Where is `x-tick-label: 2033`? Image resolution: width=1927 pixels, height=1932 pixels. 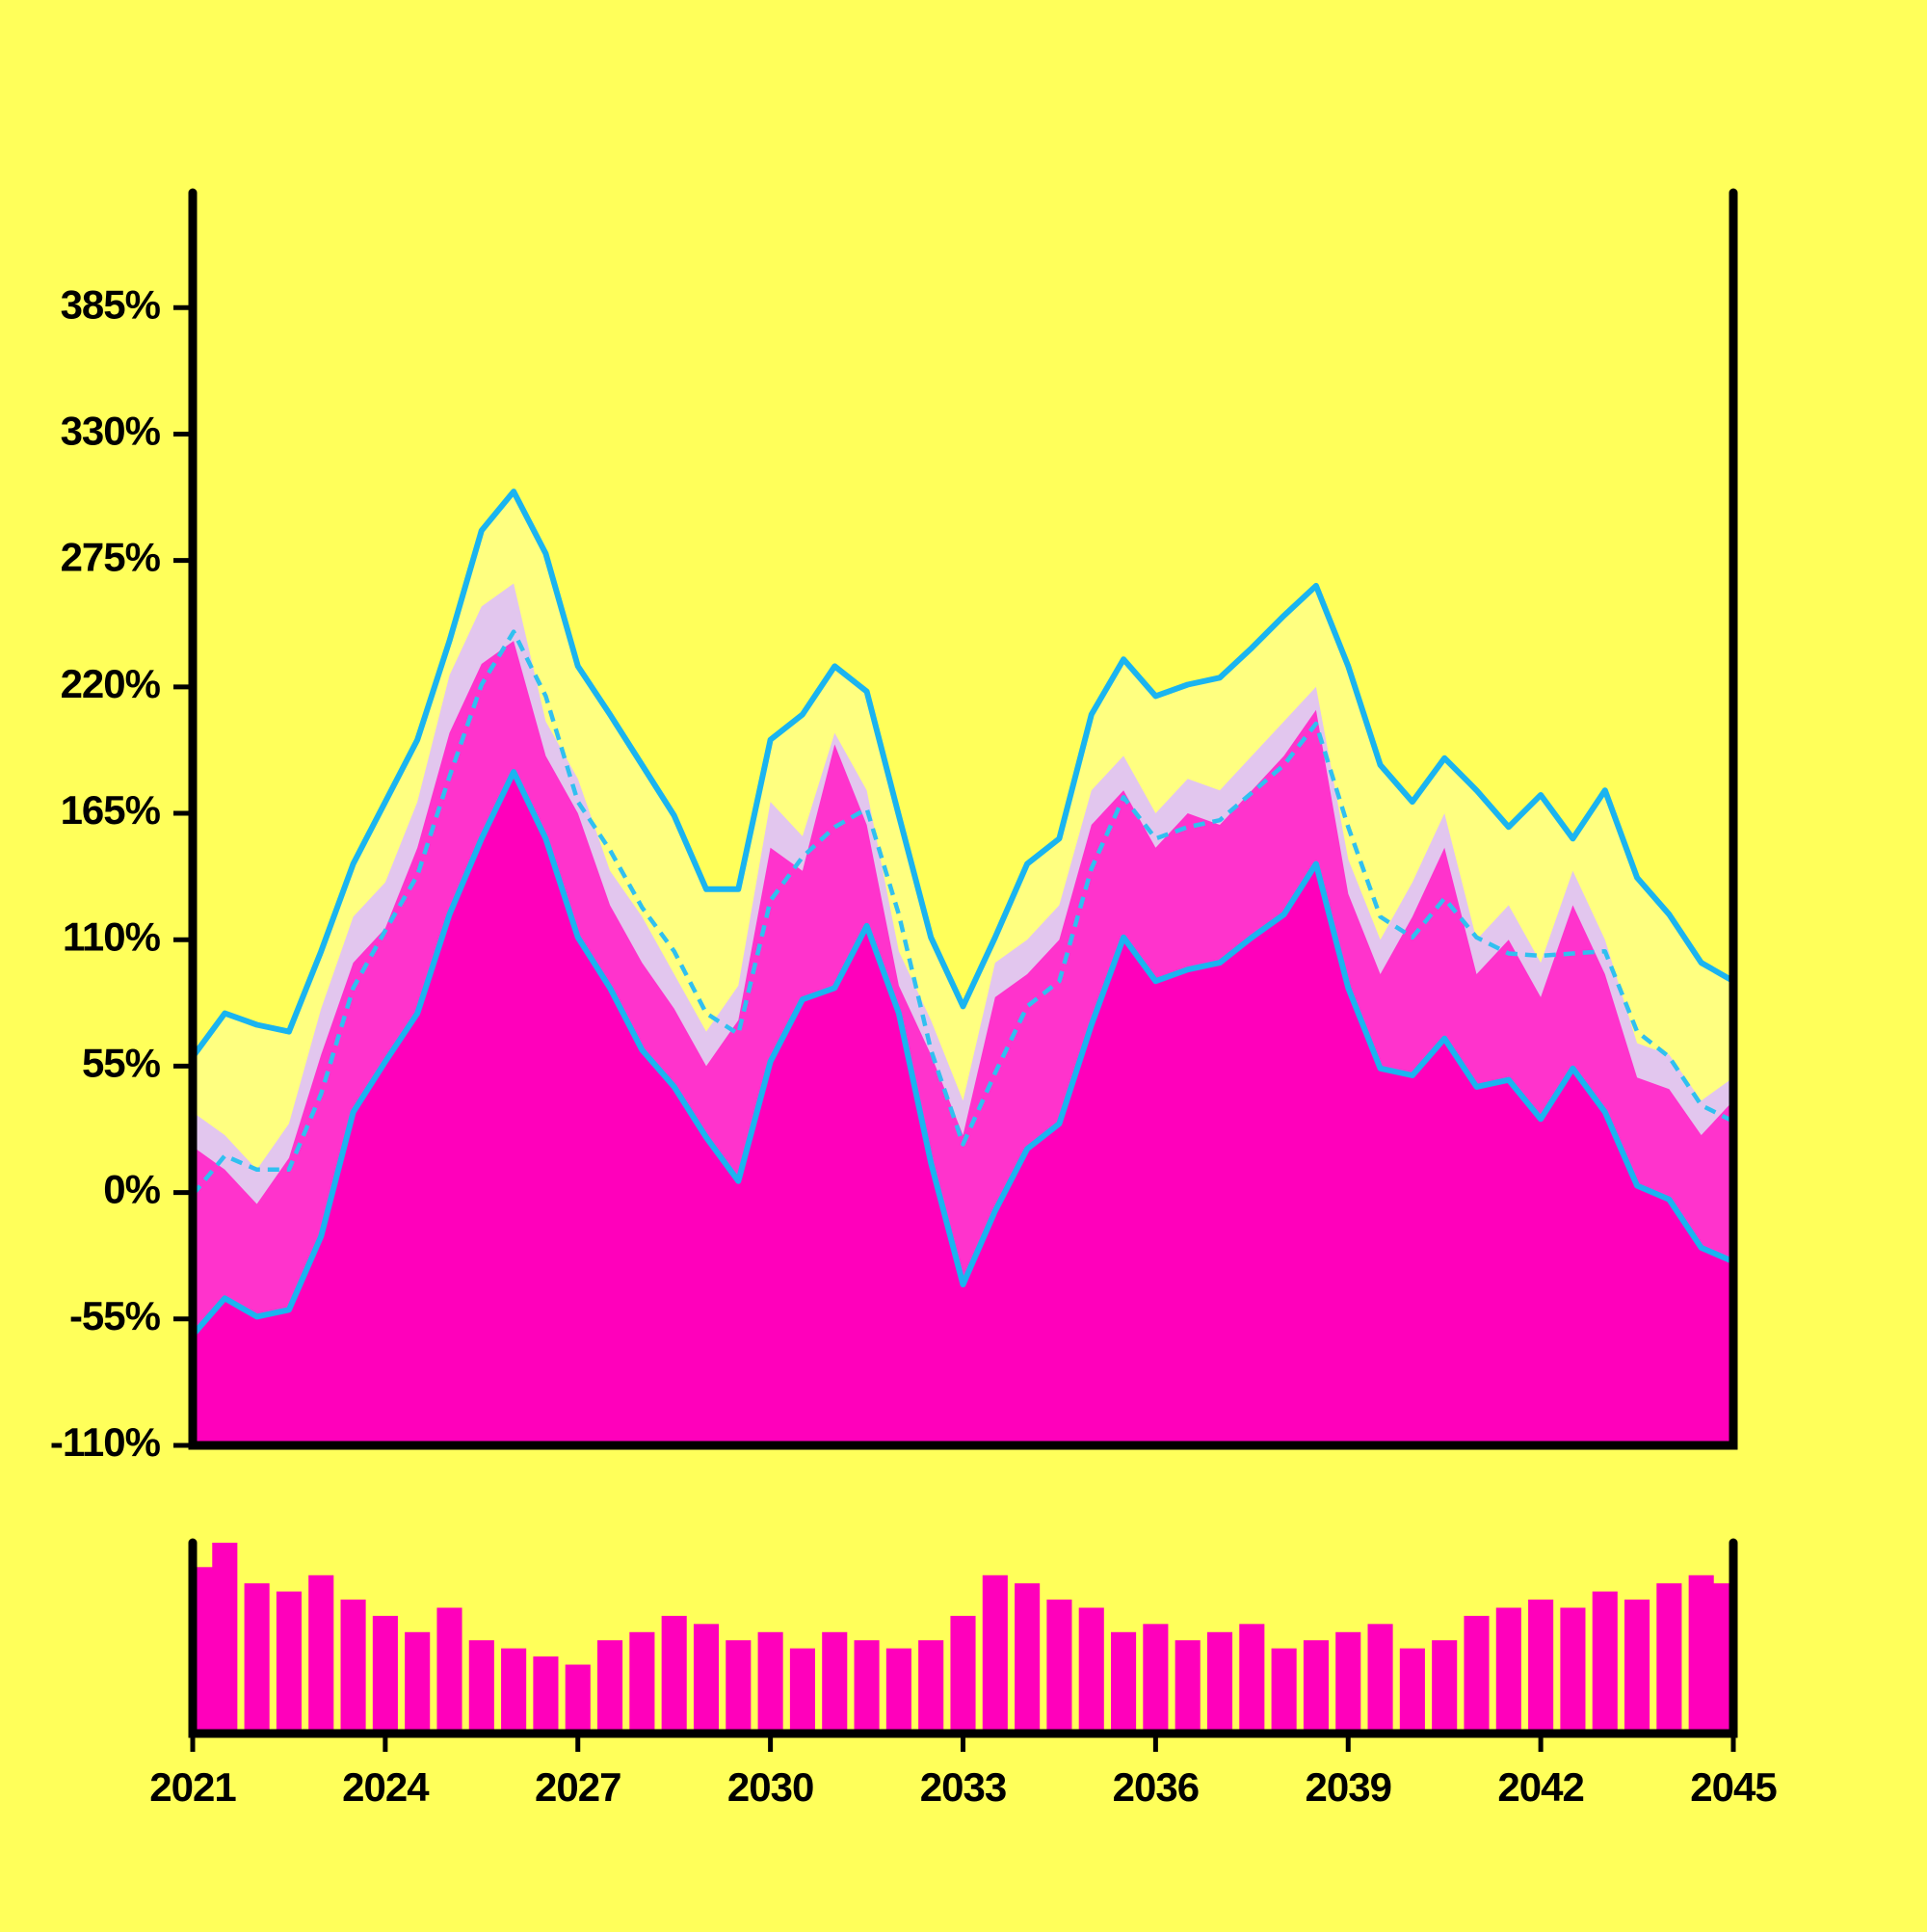 x-tick-label: 2033 is located at coordinates (963, 1787).